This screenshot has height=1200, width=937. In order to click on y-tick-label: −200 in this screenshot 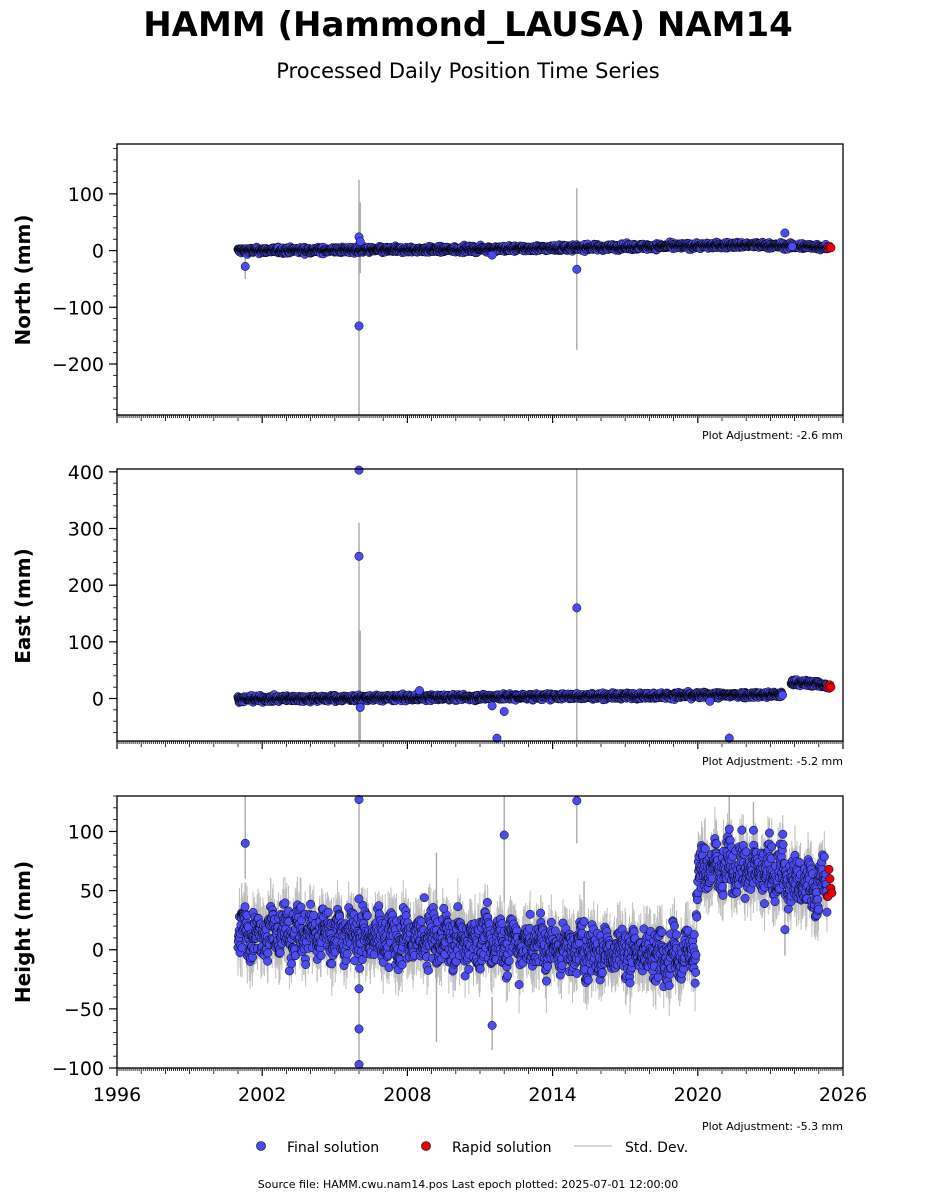, I will do `click(78, 365)`.